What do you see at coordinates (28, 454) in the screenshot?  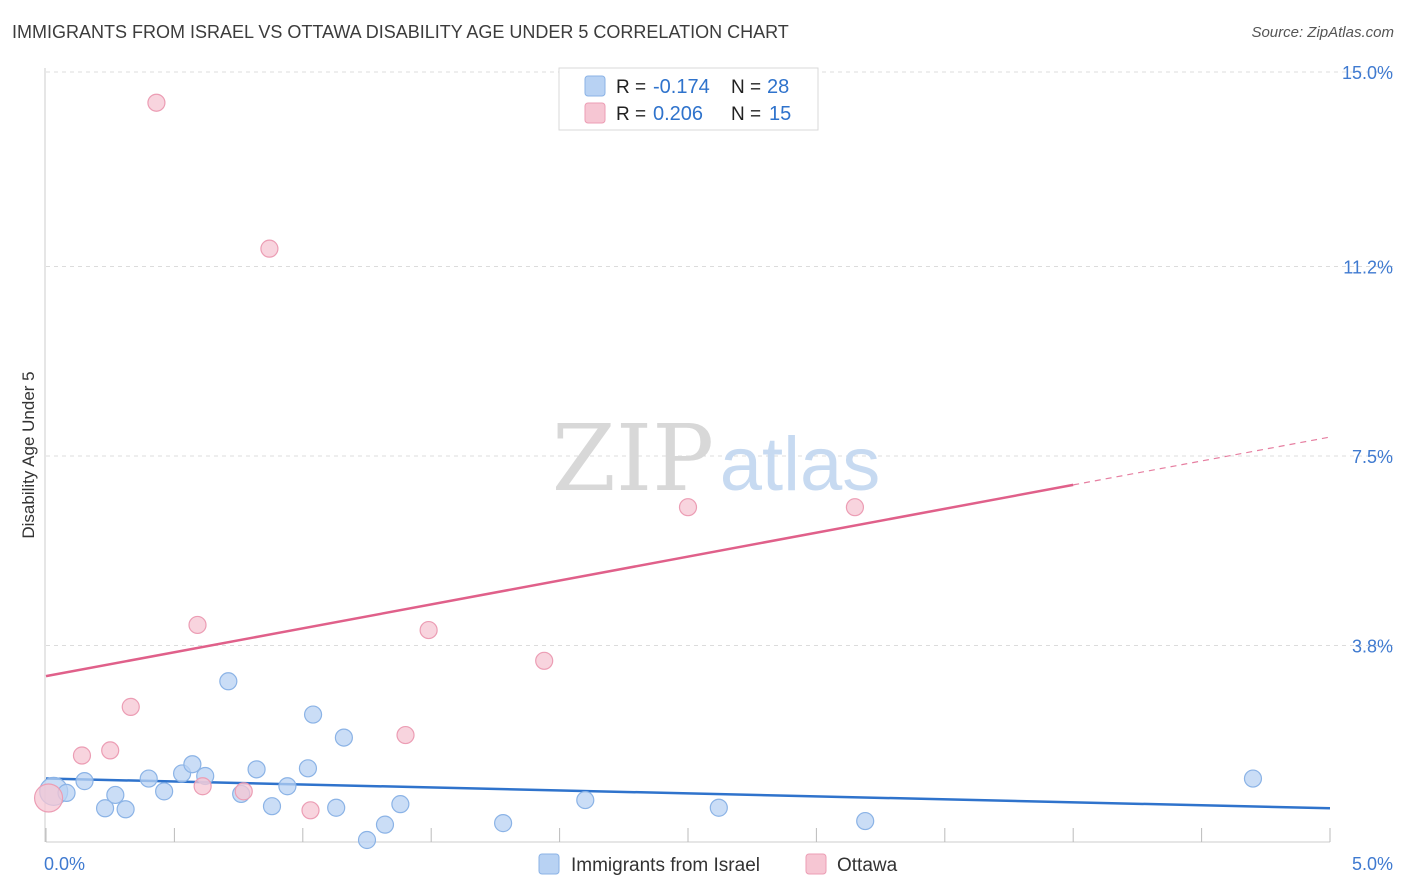 I see `y-axis-label: Disability Age Under 5` at bounding box center [28, 454].